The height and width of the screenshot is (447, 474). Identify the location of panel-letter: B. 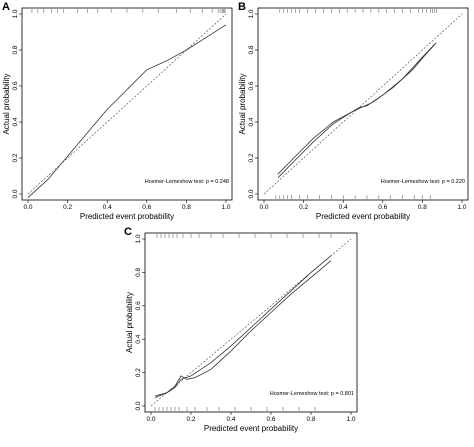
(242, 7).